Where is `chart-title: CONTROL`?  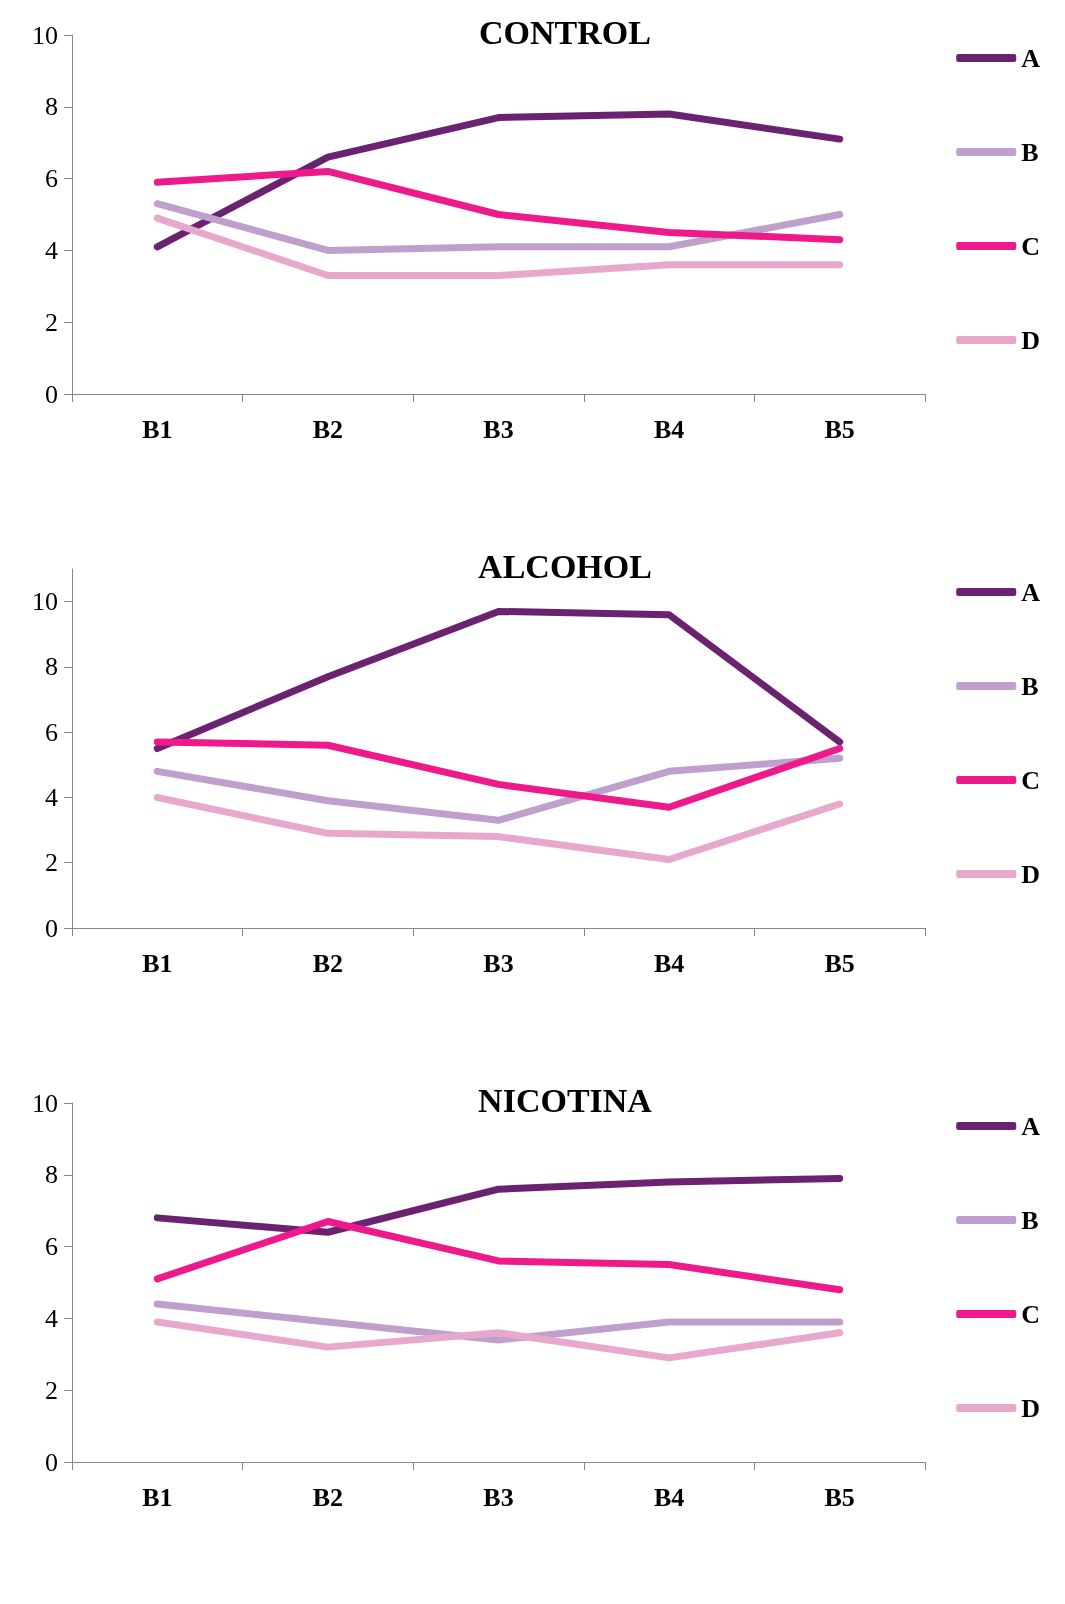 chart-title: CONTROL is located at coordinates (565, 32).